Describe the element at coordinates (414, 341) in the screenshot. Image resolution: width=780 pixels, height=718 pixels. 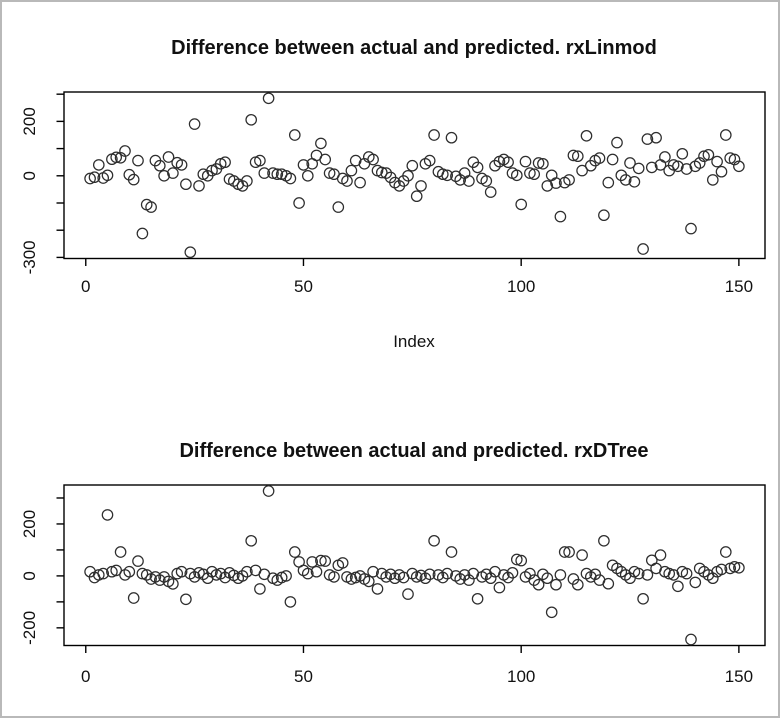
I see `x-axis-label: Index` at that location.